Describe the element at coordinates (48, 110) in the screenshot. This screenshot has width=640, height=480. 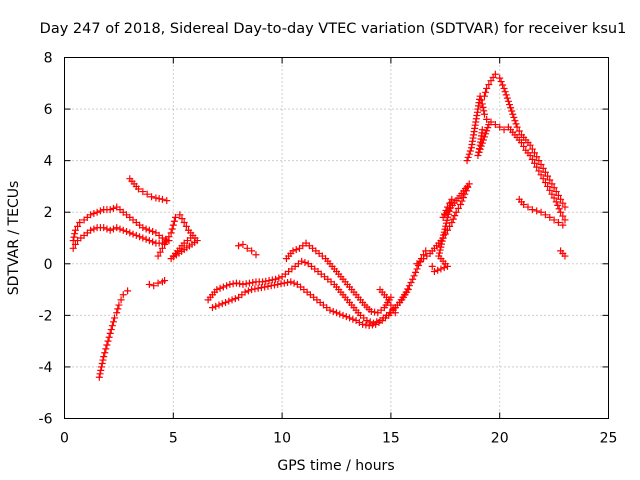
I see `y-tick-label: 6` at that location.